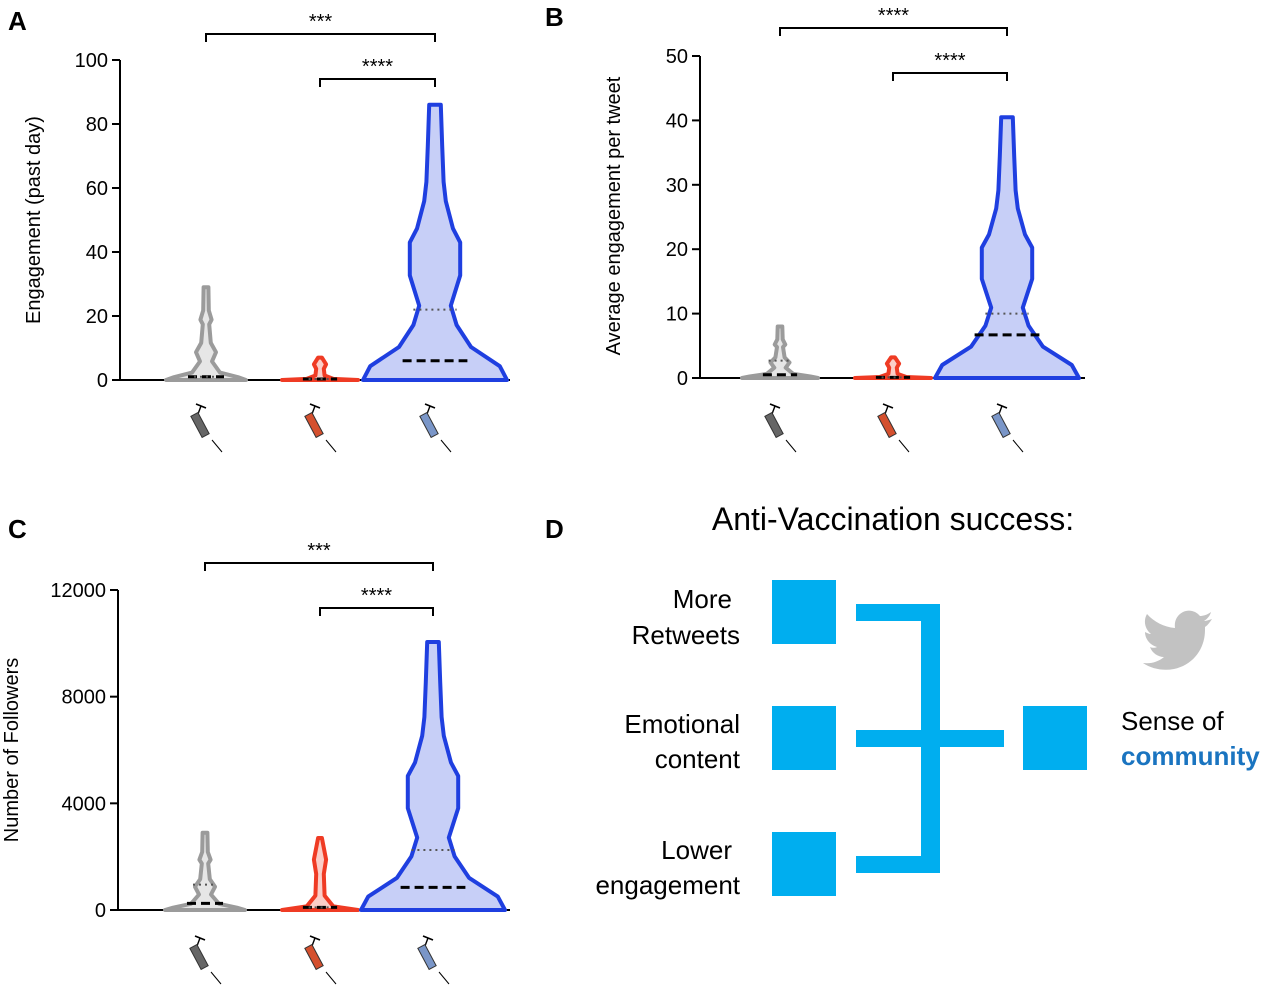  What do you see at coordinates (84, 804) in the screenshot?
I see `y-tick-label: 4000` at bounding box center [84, 804].